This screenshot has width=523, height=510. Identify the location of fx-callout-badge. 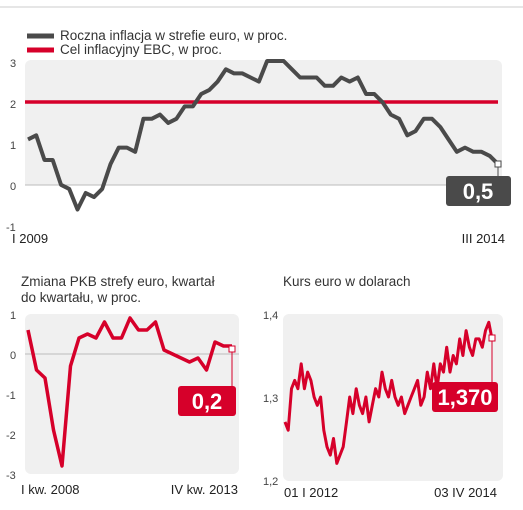
(465, 397).